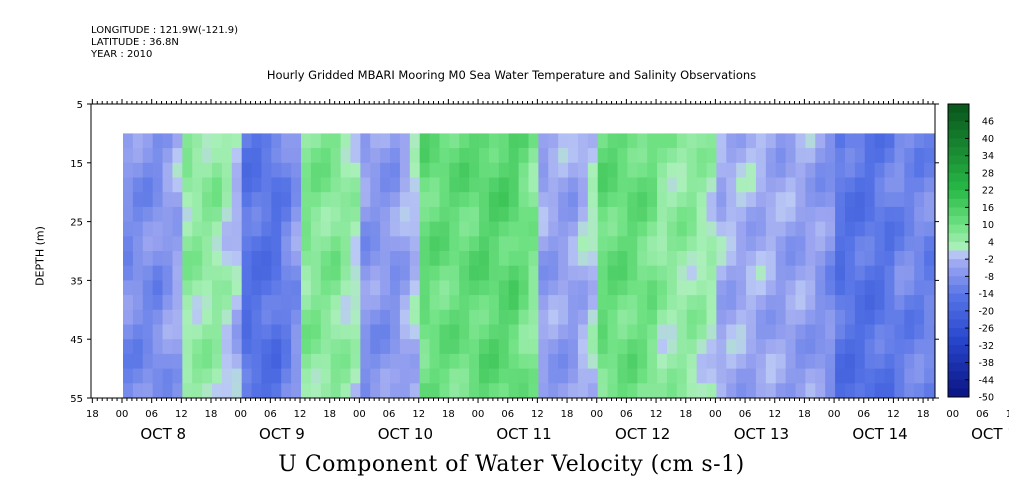 The image size is (1009, 504). Describe the element at coordinates (329, 414) in the screenshot. I see `x-hour-label: 18` at that location.